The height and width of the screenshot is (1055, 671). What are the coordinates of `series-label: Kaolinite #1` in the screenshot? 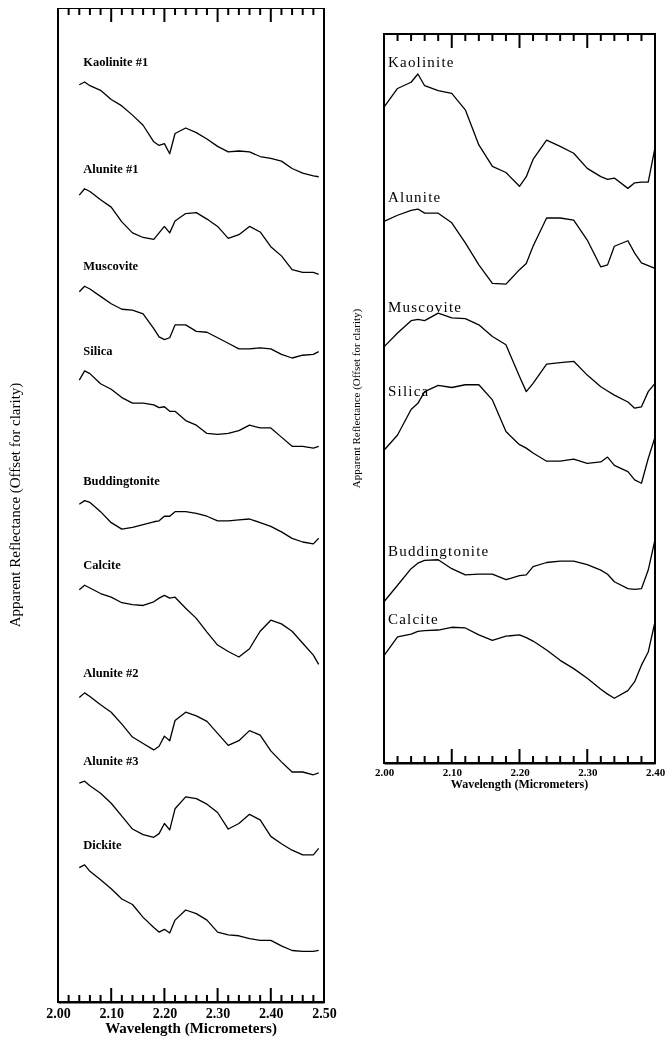 It's located at (116, 62).